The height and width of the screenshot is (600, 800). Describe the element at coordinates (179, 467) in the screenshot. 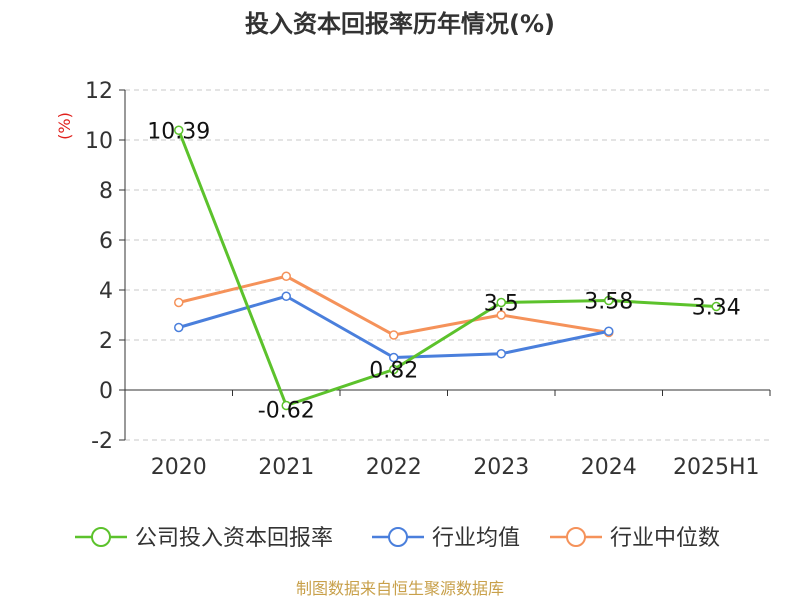

I see `x-tick-label: 2020` at that location.